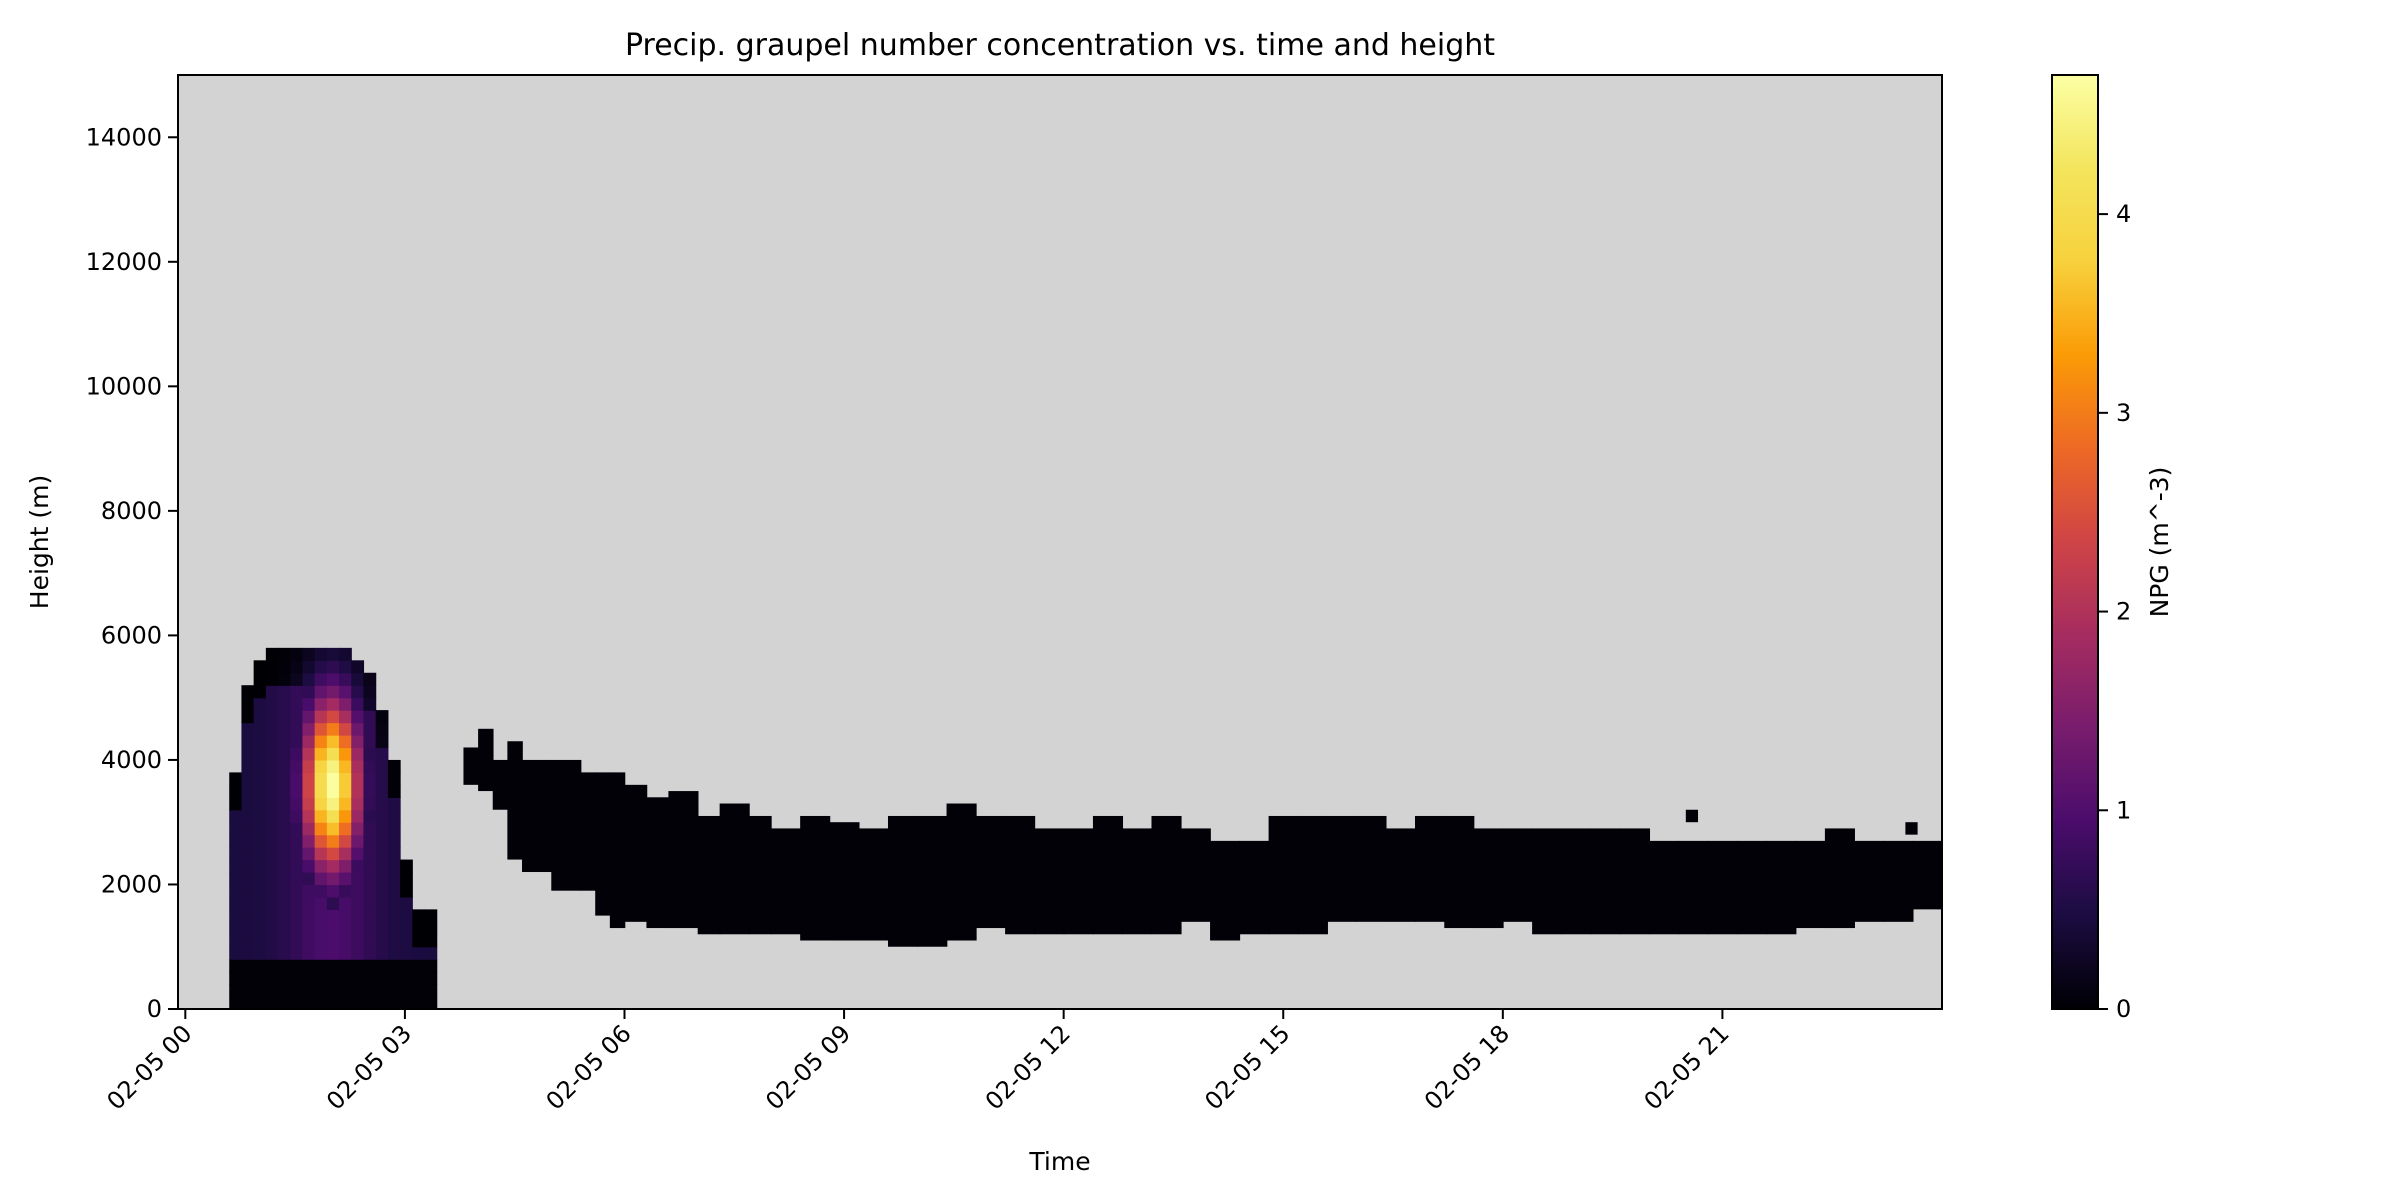 This screenshot has height=1200, width=2400. What do you see at coordinates (124, 262) in the screenshot?
I see `y-tick-label: 12000` at bounding box center [124, 262].